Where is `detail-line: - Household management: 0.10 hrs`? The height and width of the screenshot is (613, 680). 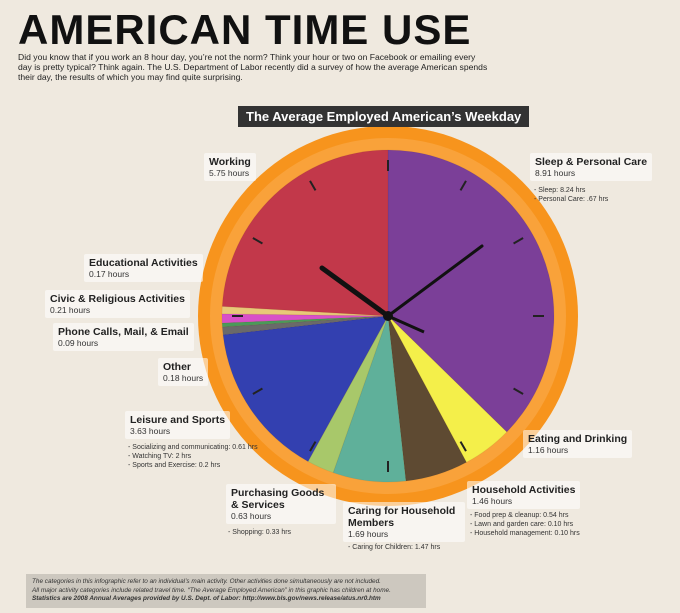 detail-line: - Household management: 0.10 hrs is located at coordinates (525, 533).